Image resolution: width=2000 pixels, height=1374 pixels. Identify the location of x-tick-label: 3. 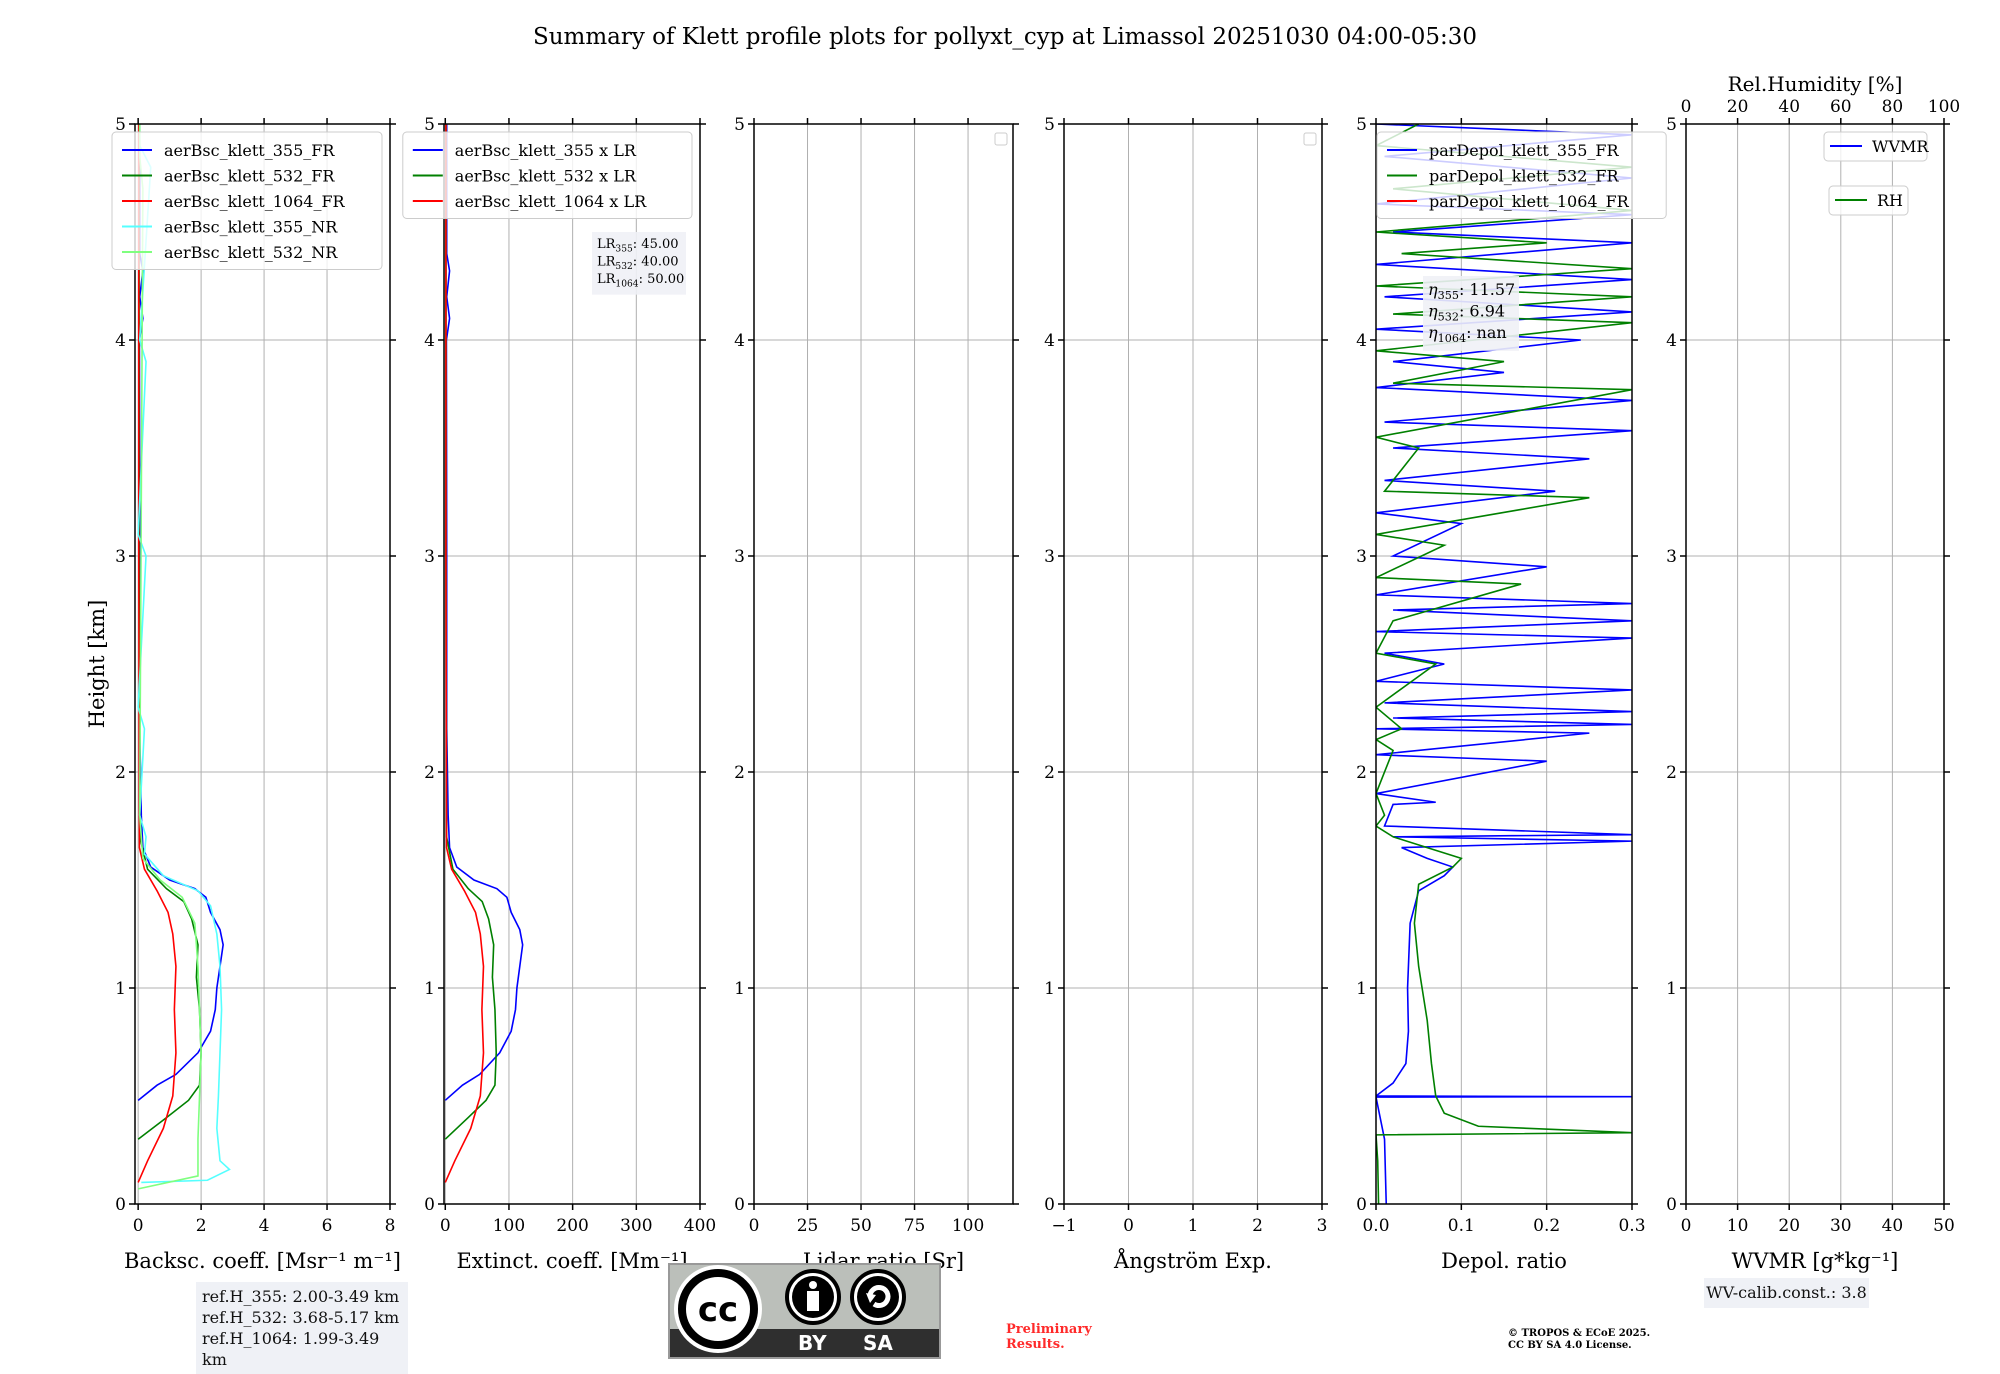
(1322, 1226).